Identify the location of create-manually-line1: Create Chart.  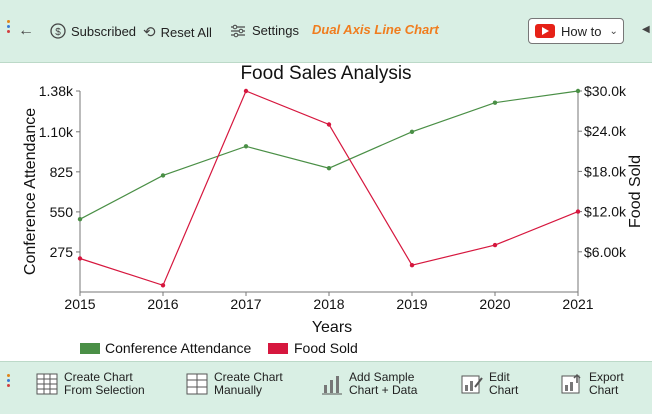
(248, 377).